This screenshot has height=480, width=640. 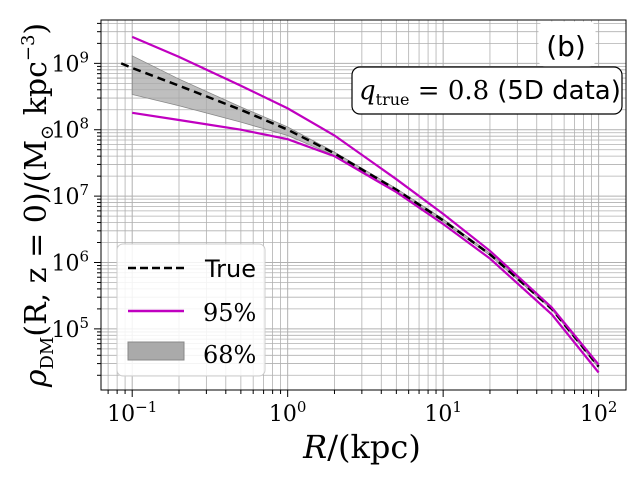 I want to click on x-tick-label: 10⁰, so click(x=288, y=412).